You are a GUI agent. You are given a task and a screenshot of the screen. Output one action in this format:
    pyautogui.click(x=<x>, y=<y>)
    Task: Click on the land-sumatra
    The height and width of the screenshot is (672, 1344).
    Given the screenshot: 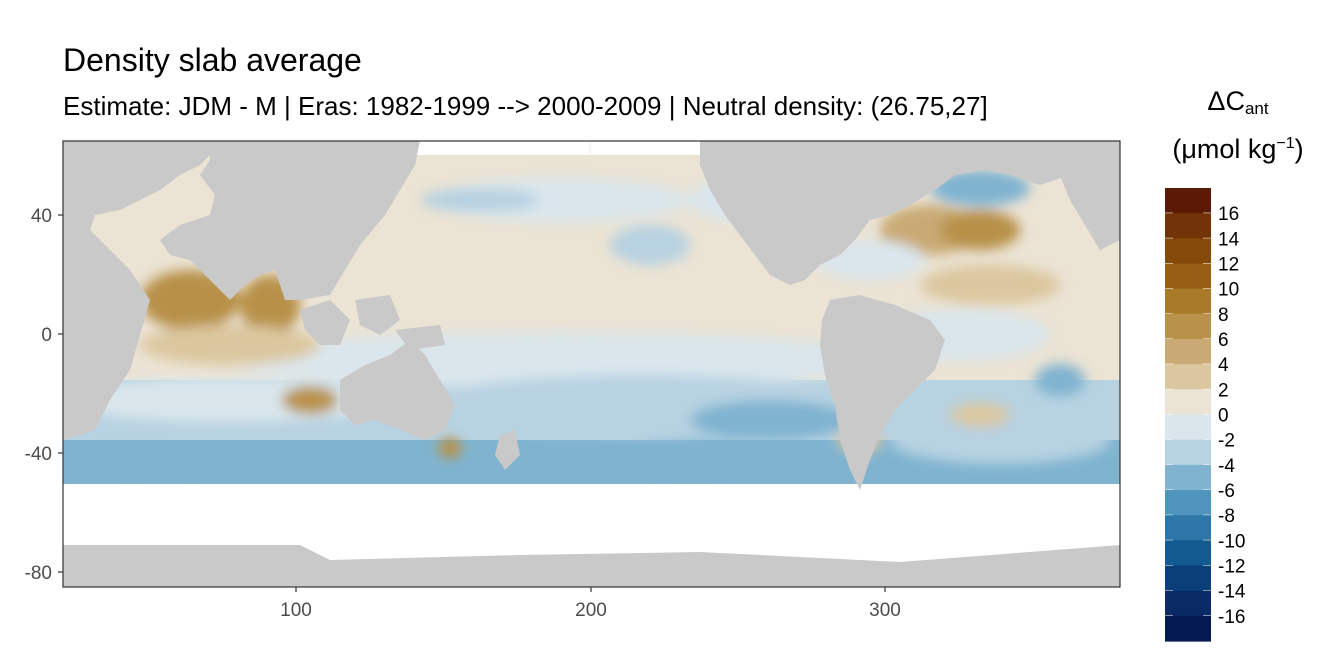 What is the action you would take?
    pyautogui.click(x=325, y=322)
    